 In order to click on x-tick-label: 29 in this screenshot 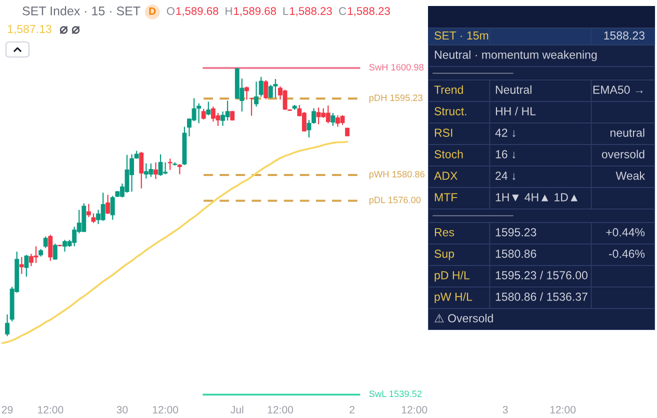, I will do `click(7, 410)`.